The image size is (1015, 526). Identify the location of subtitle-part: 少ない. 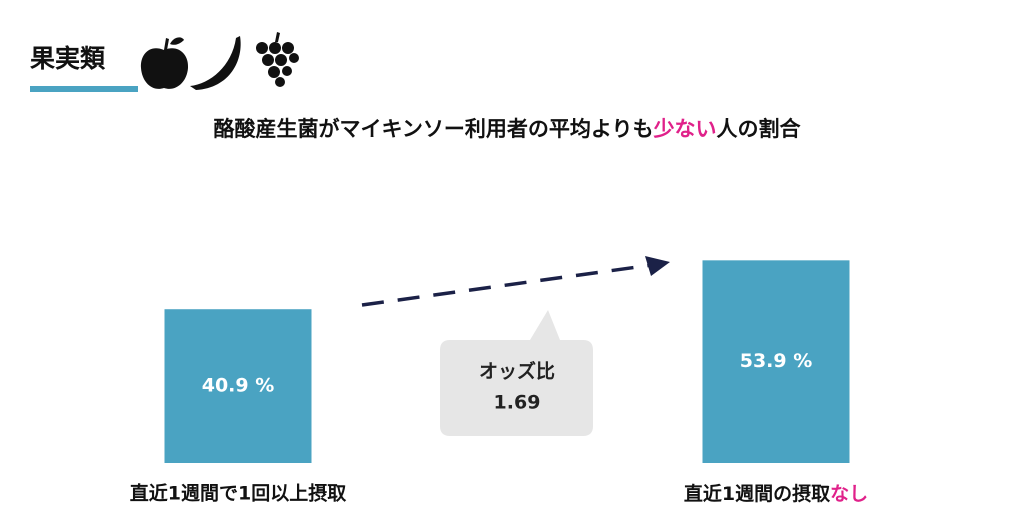
(684, 129).